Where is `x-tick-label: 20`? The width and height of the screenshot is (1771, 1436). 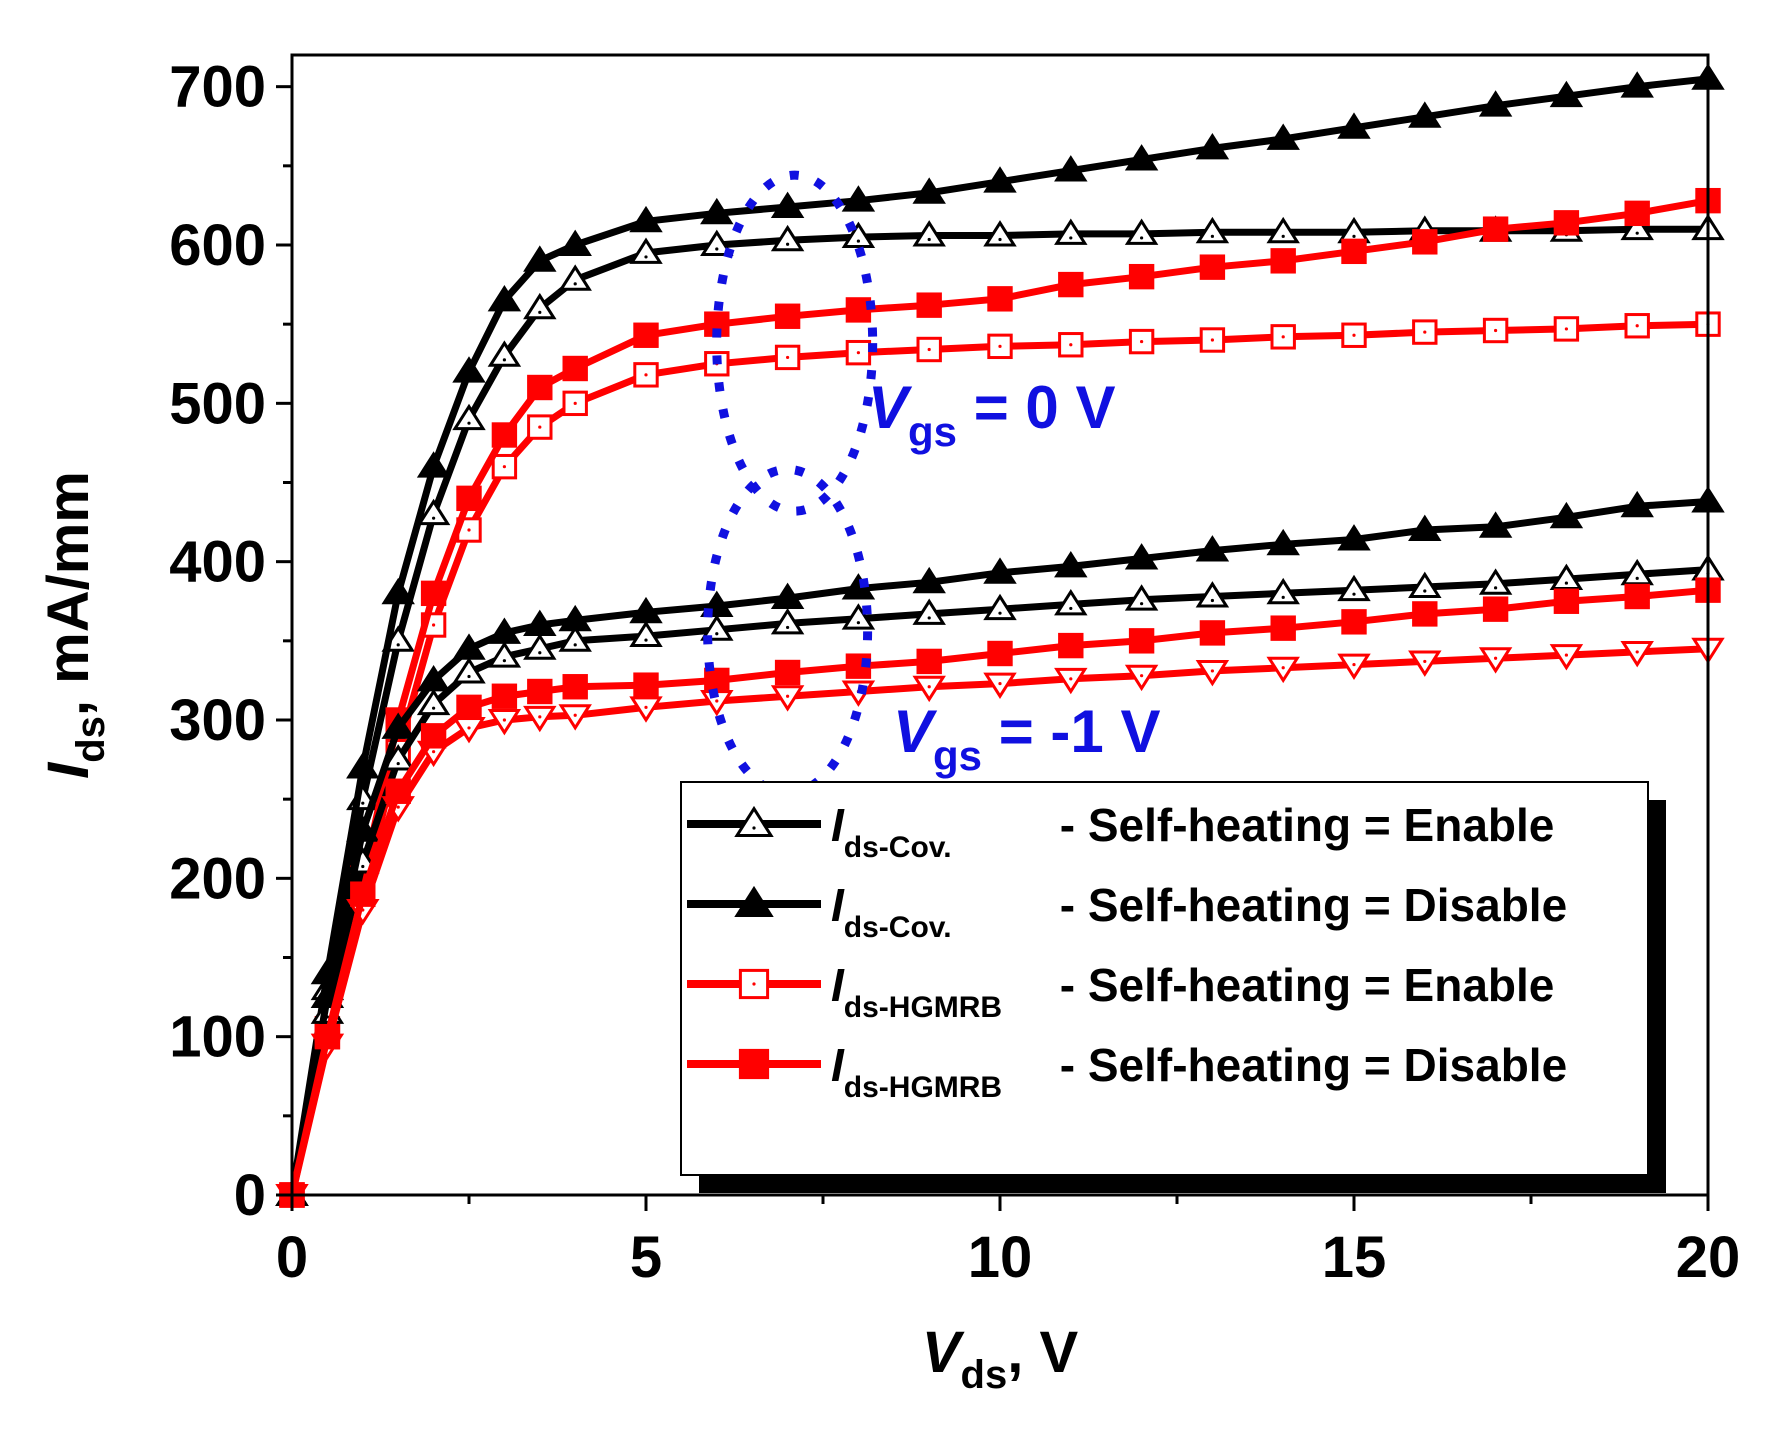
x-tick-label: 20 is located at coordinates (1708, 1257).